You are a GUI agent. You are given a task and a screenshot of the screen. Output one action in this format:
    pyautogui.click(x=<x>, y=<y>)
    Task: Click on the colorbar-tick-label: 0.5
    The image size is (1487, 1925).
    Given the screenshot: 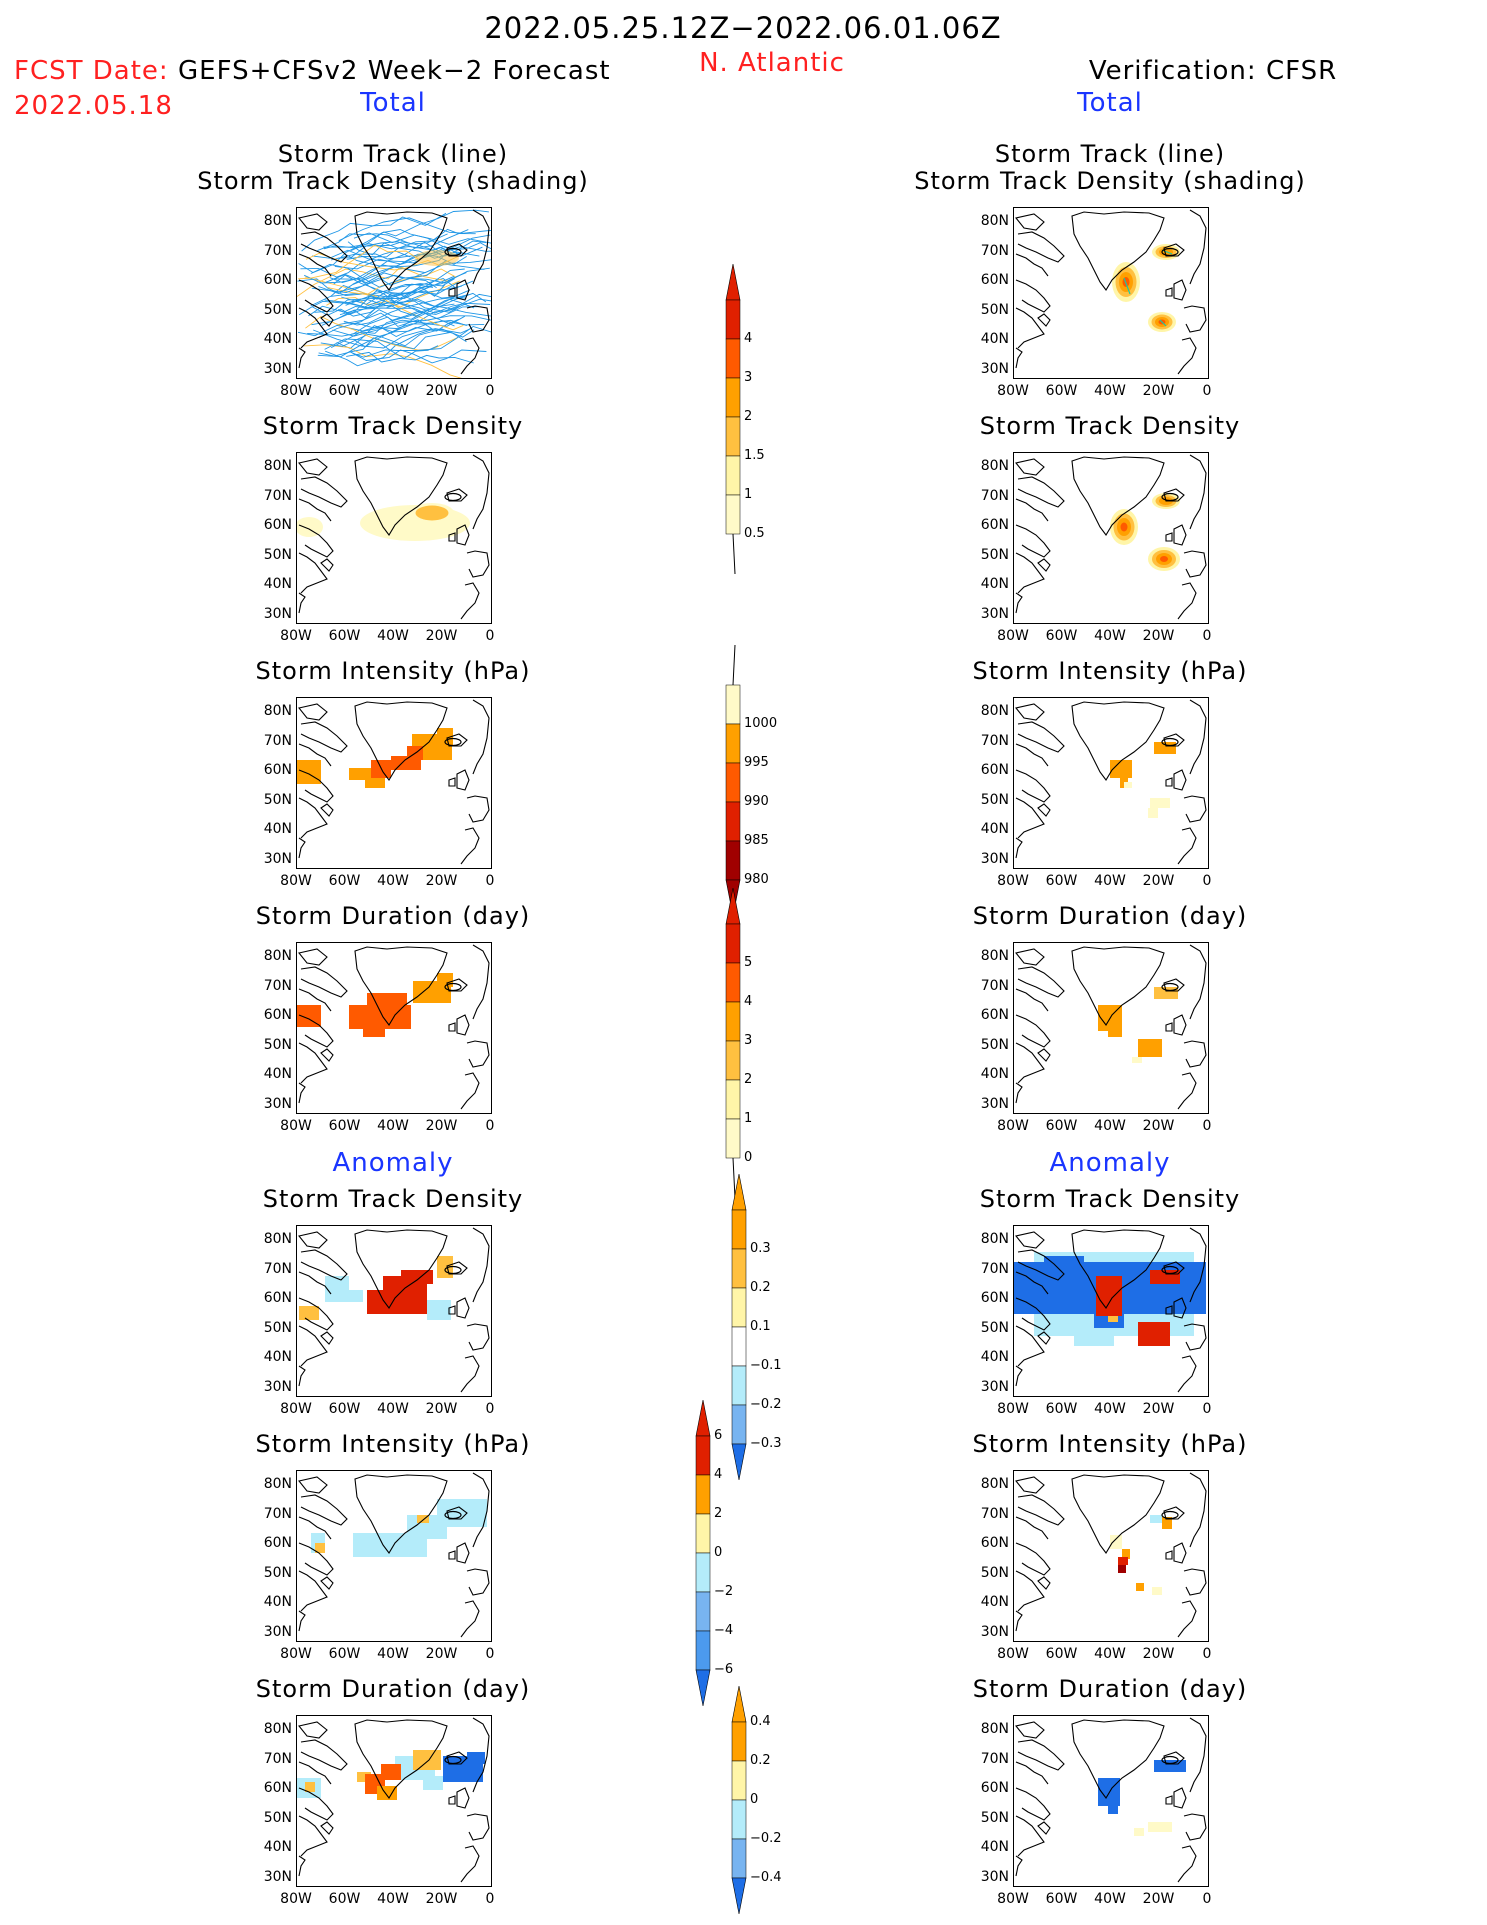 What is the action you would take?
    pyautogui.click(x=754, y=533)
    